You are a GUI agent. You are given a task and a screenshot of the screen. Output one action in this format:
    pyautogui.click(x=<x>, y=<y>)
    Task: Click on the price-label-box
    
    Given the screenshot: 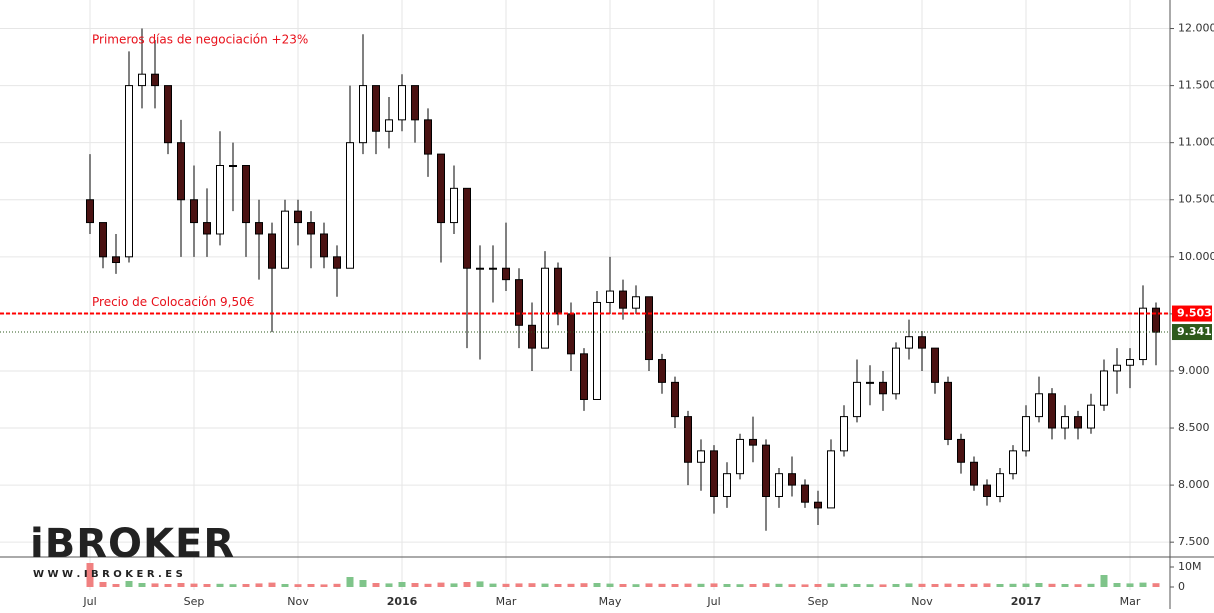 What is the action you would take?
    pyautogui.click(x=1192, y=313)
    